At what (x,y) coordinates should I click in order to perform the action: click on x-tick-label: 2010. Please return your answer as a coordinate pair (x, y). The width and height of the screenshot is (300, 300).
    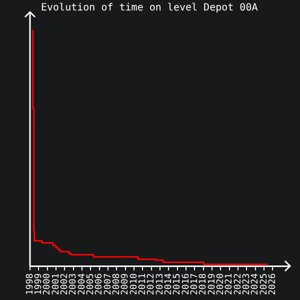
    Looking at the image, I should click on (134, 284).